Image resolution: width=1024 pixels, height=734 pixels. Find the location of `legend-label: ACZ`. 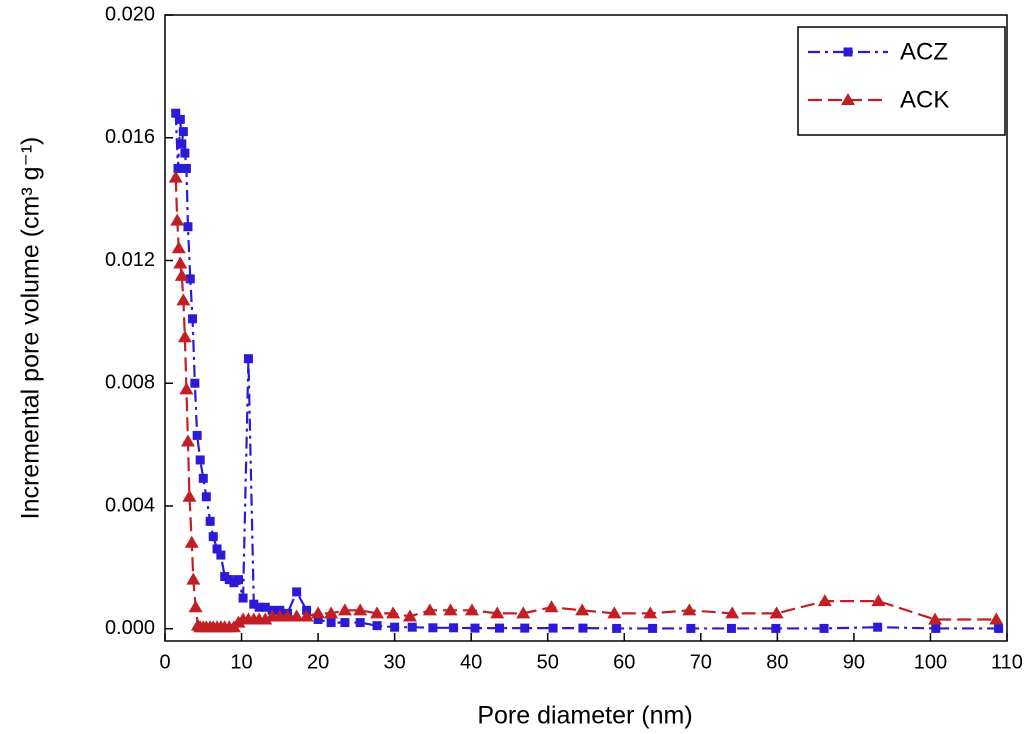

legend-label: ACZ is located at coordinates (924, 51).